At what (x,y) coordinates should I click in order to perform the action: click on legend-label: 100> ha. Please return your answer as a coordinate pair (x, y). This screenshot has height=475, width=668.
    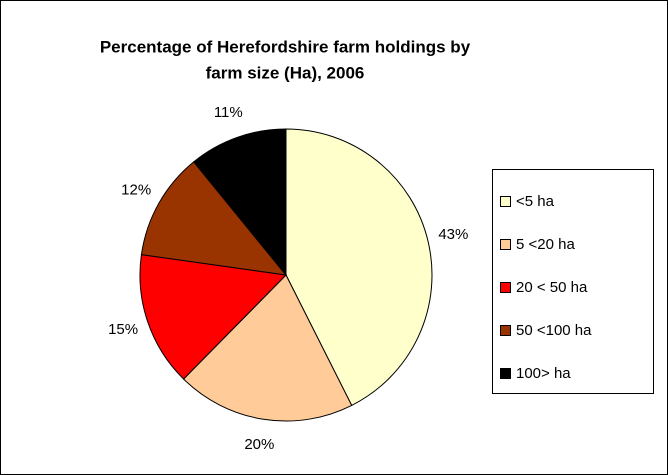
    Looking at the image, I should click on (543, 373).